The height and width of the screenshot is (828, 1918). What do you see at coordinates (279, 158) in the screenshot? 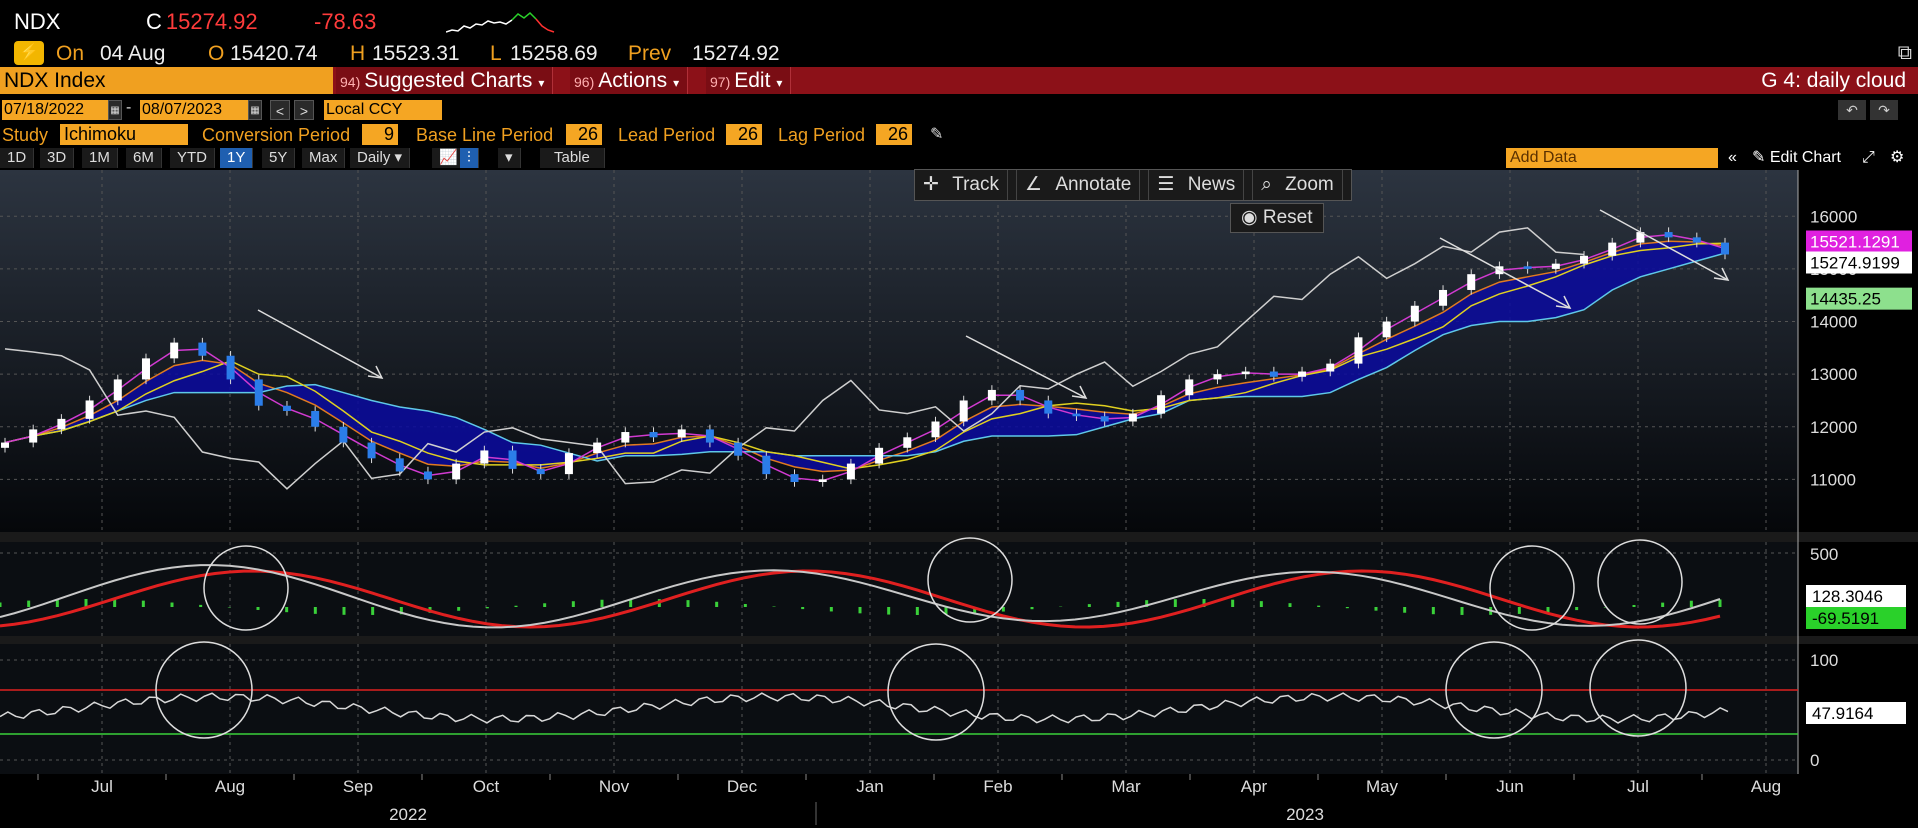
I see `period-5y: 5Y` at bounding box center [279, 158].